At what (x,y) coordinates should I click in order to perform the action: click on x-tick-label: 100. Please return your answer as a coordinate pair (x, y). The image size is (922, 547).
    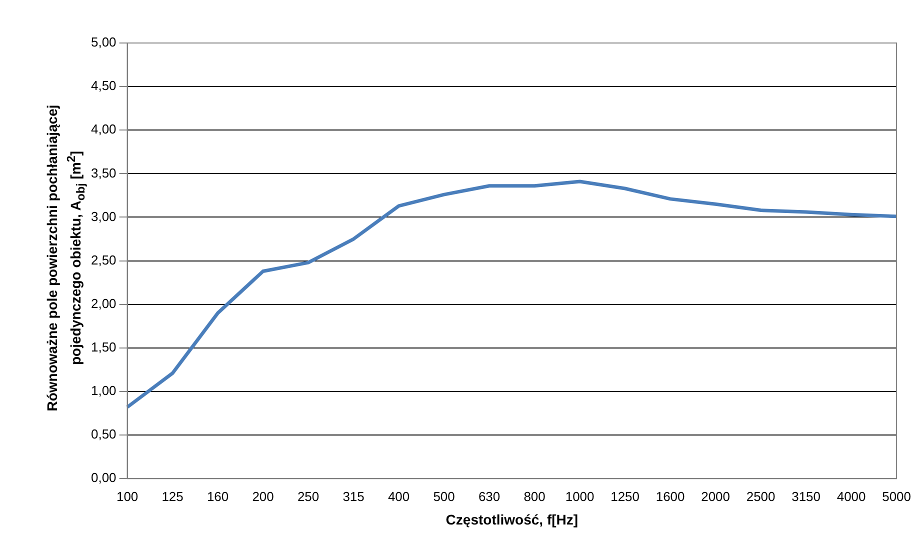
    Looking at the image, I should click on (127, 496).